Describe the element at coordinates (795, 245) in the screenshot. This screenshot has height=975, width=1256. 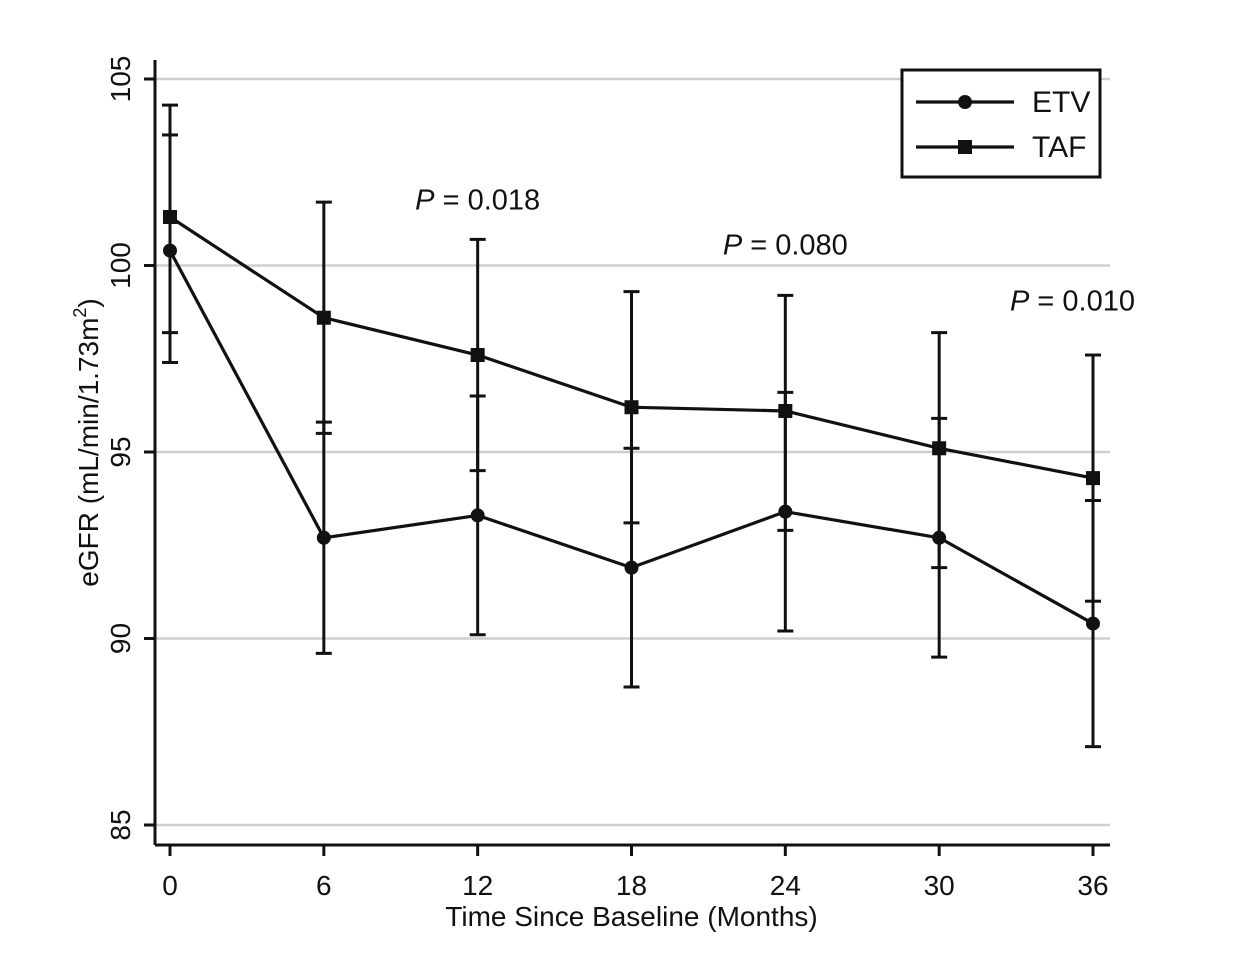
I see `p-value-text: = 0.080` at that location.